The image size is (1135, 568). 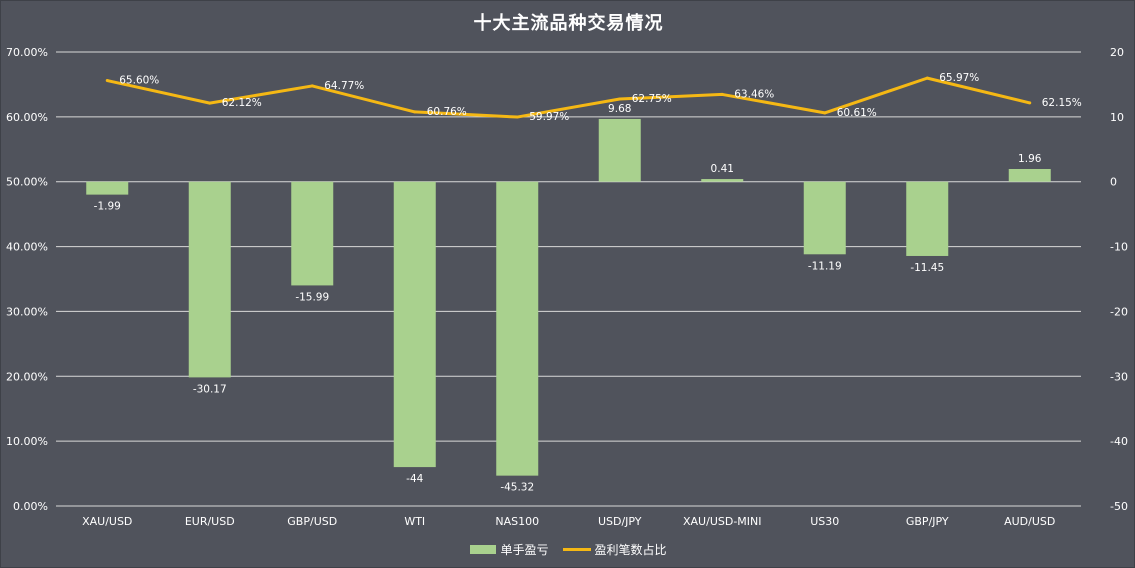 I want to click on line-data-label: 63.46%, so click(x=754, y=94).